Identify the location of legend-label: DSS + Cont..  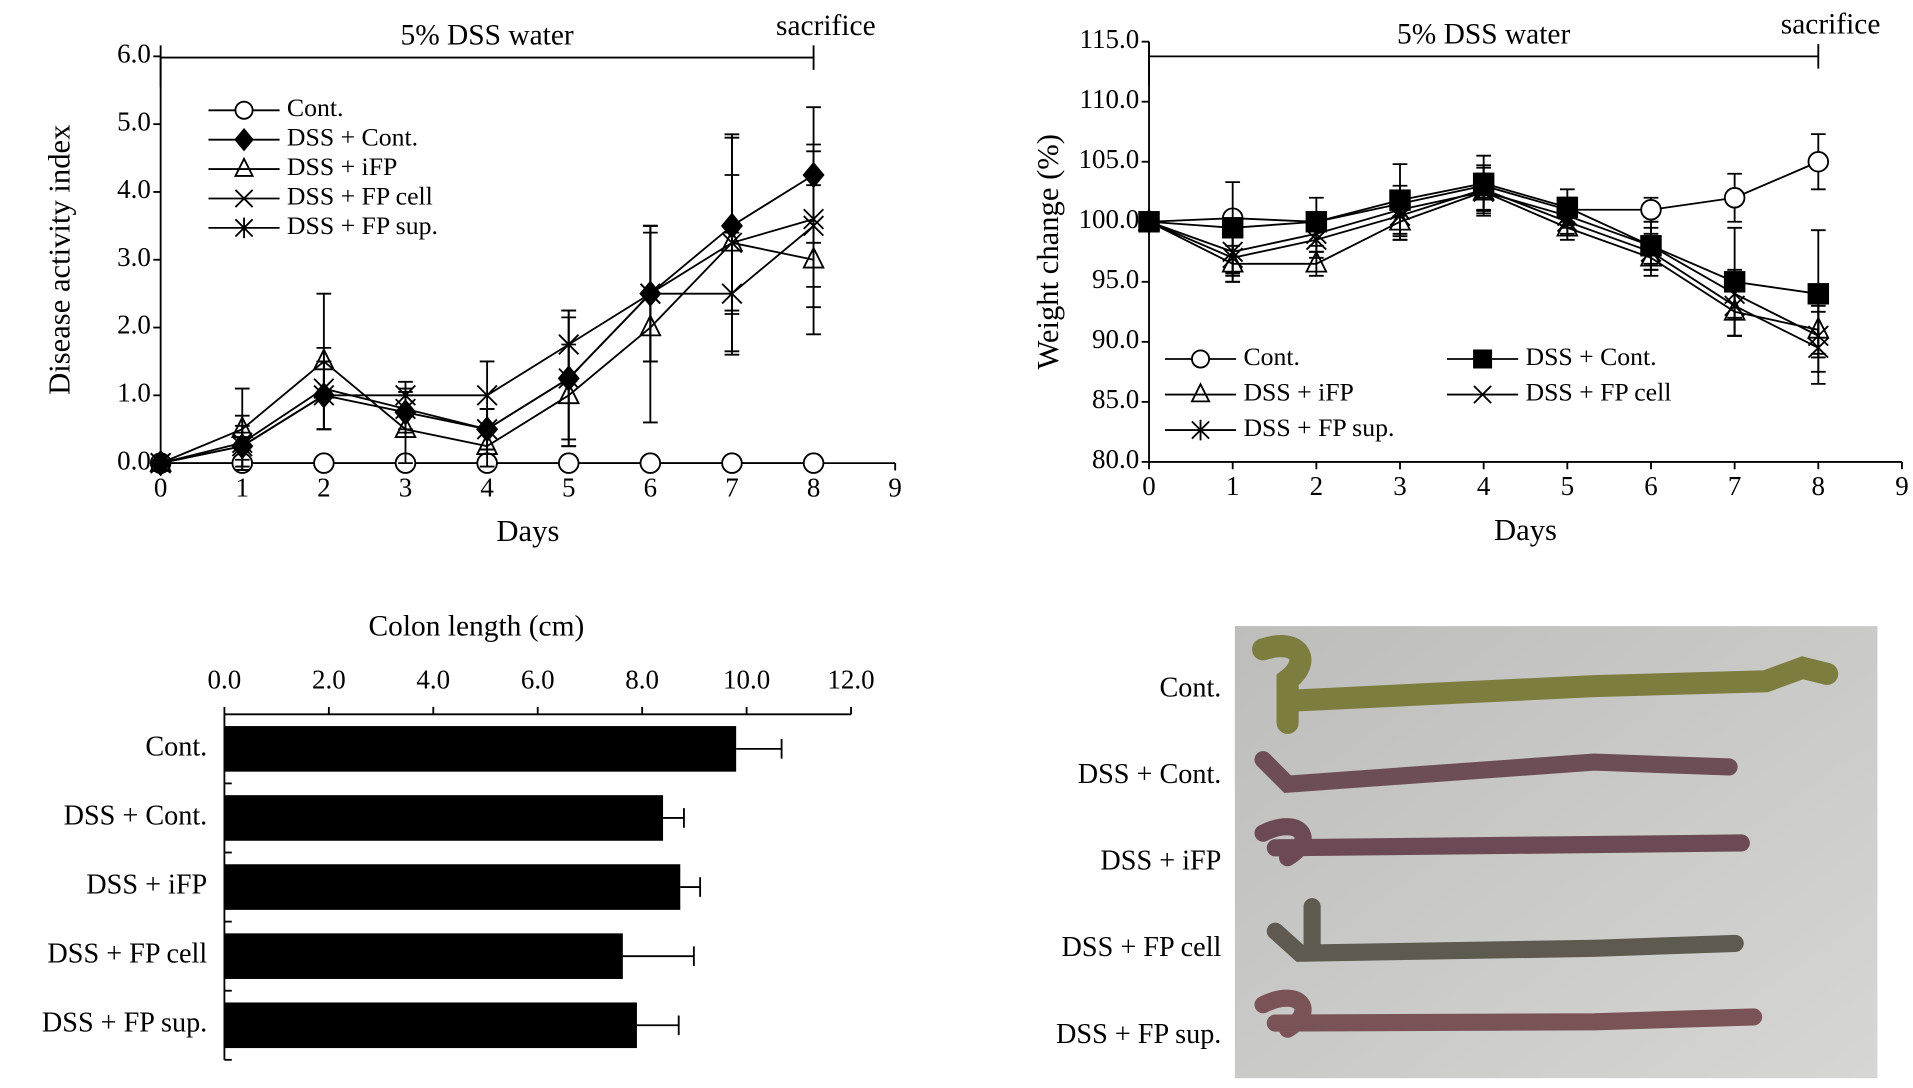
(1590, 356).